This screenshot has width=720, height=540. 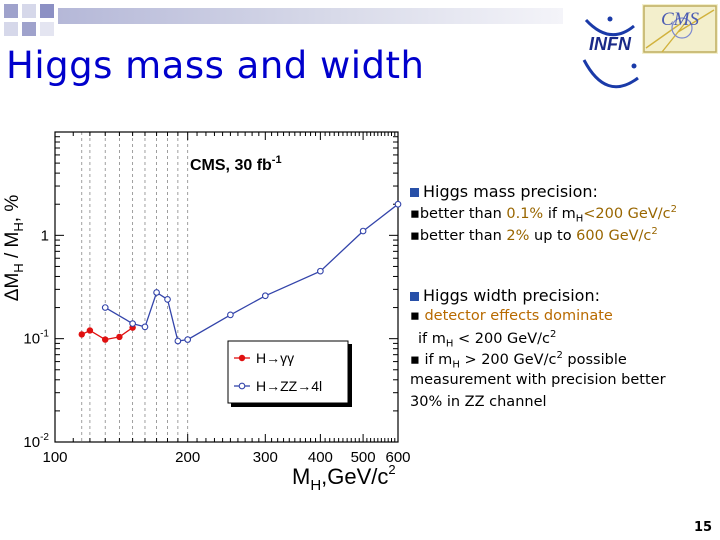 I want to click on title-bar-decoration, so click(x=310, y=16).